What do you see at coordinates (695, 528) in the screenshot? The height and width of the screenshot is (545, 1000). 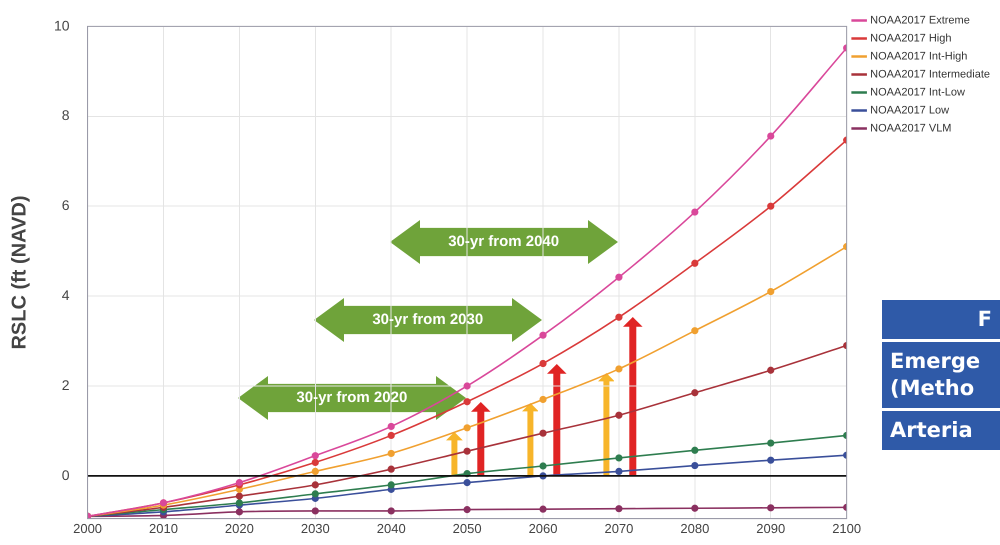 I see `x-tick-label: 2080` at bounding box center [695, 528].